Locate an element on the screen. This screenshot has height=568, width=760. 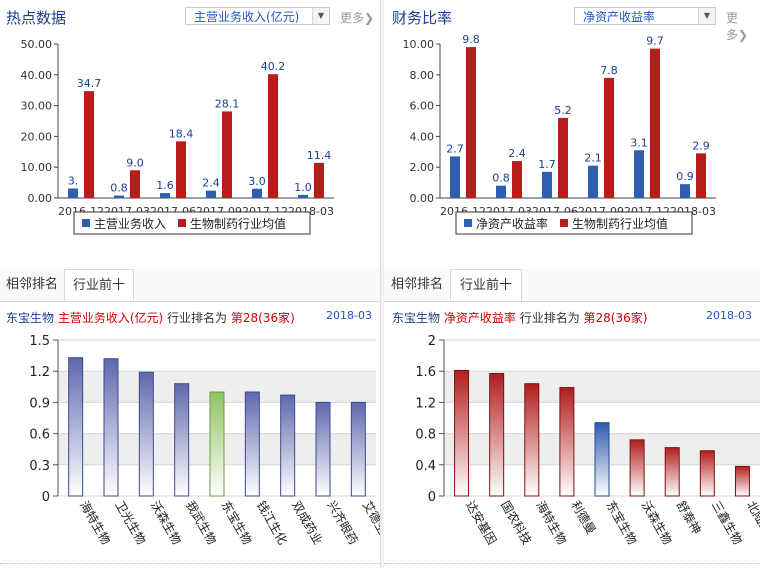
metric-select-value: 主营业务收入(亿元) is located at coordinates (247, 17).